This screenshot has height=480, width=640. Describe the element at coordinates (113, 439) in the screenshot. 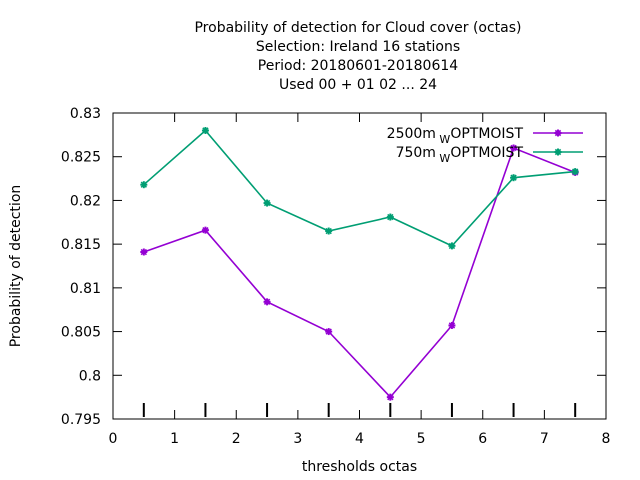

I see `x-tick-label: 0` at that location.